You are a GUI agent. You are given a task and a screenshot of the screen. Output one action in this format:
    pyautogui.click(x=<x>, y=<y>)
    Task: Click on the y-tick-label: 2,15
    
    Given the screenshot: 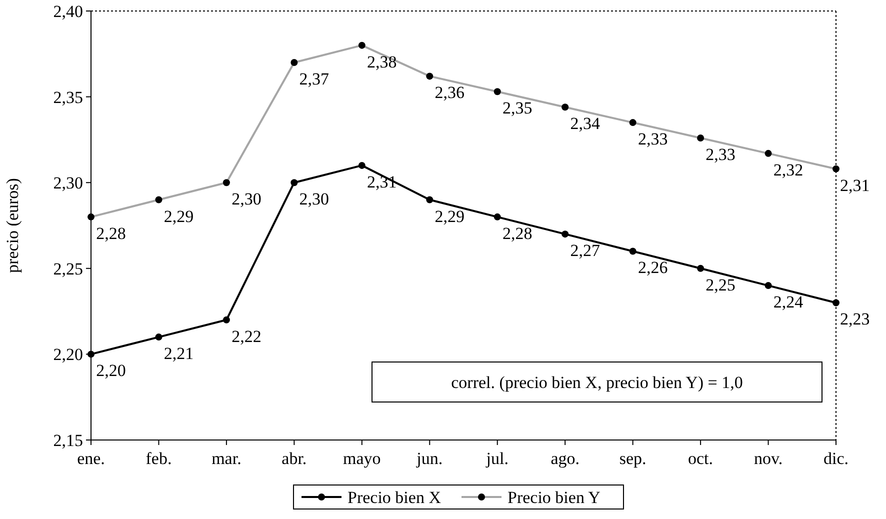 What is the action you would take?
    pyautogui.click(x=68, y=440)
    